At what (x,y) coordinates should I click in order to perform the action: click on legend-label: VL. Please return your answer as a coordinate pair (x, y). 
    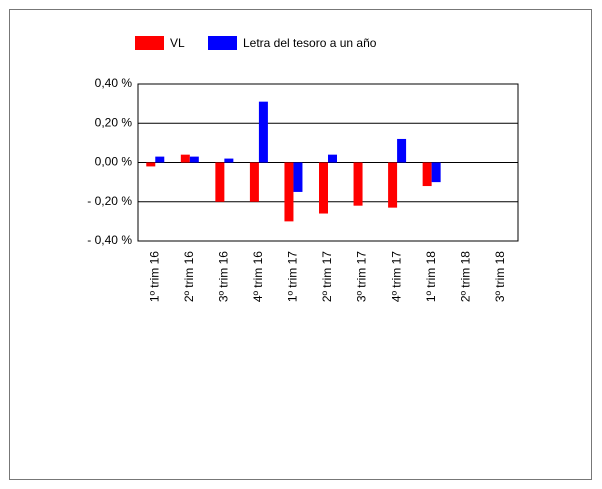
    Looking at the image, I should click on (177, 43).